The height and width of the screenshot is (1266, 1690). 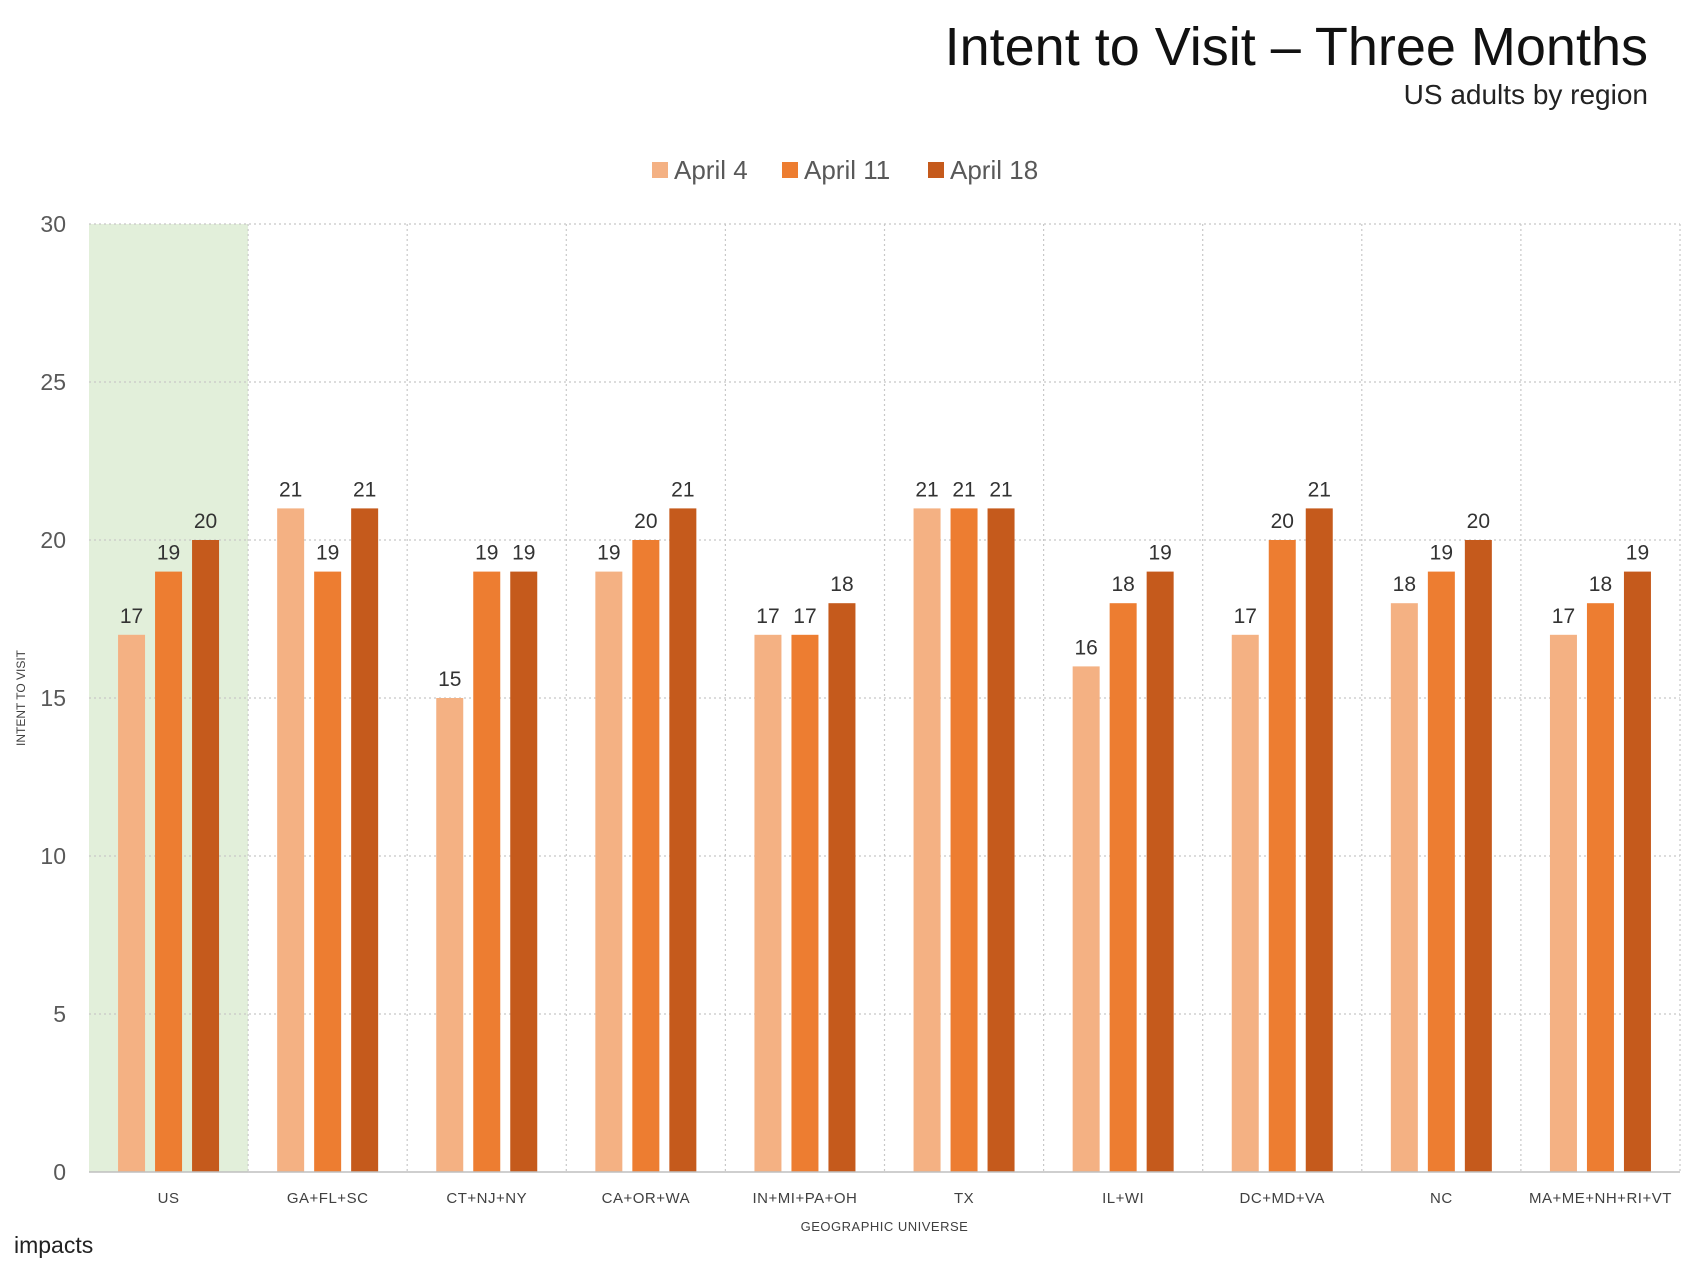 What do you see at coordinates (53, 856) in the screenshot?
I see `y-tick-label: 10` at bounding box center [53, 856].